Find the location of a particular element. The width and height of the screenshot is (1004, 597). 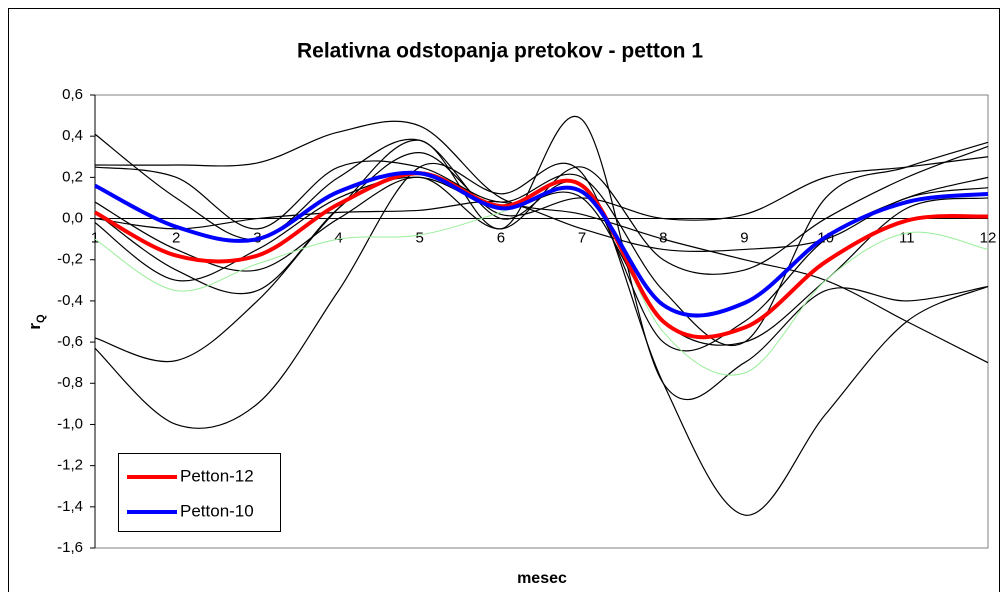

y-tick-label: -0,4 is located at coordinates (70, 300).